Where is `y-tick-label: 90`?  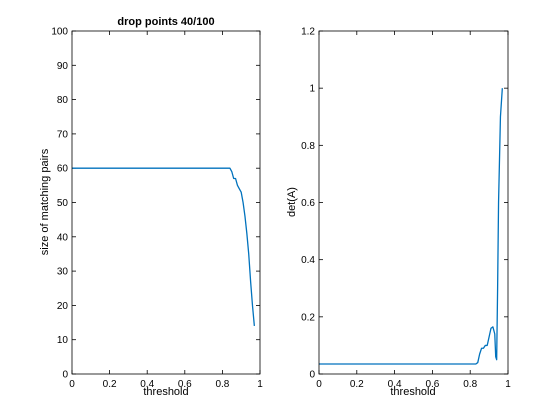
y-tick-label: 90 is located at coordinates (63, 66).